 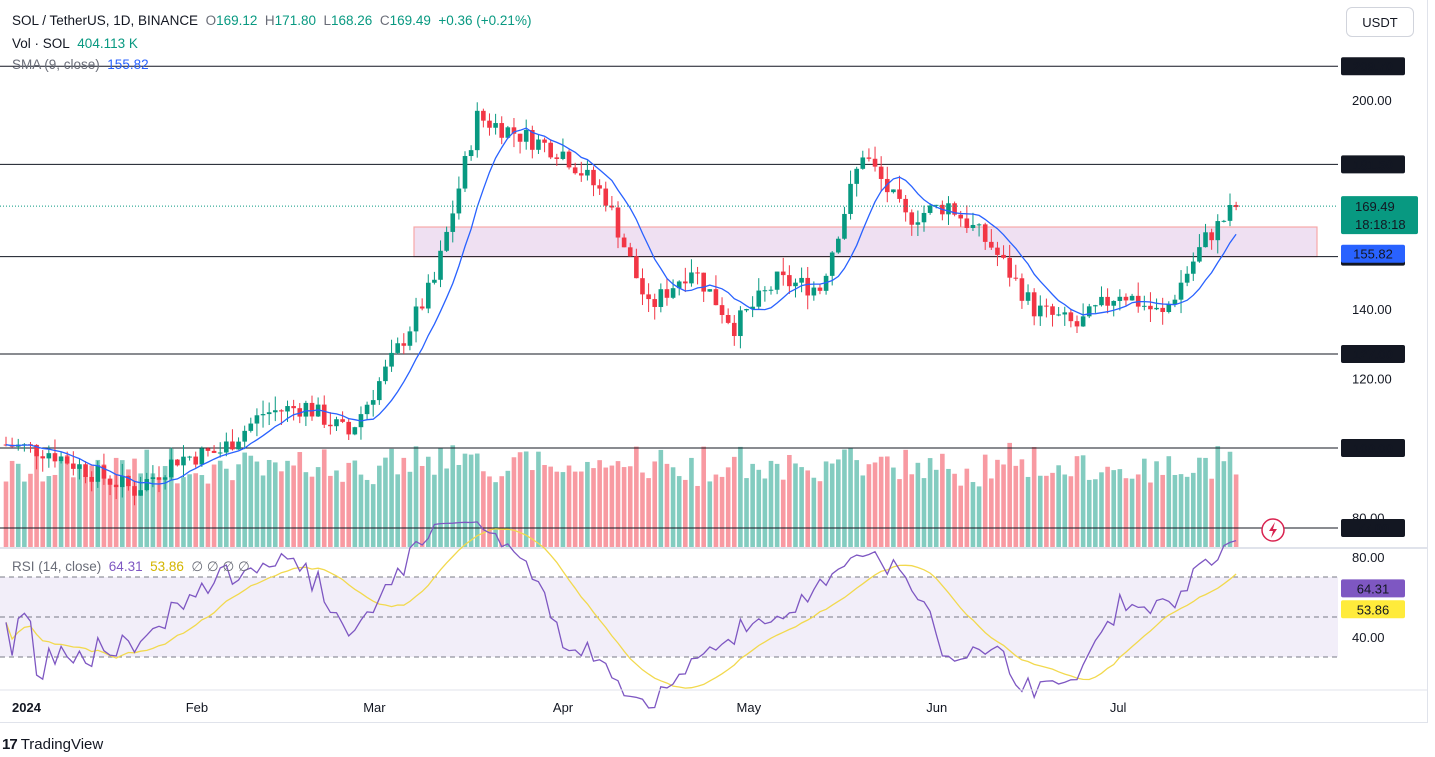 What do you see at coordinates (56, 64) in the screenshot?
I see `sma-label: SMA (9, close)` at bounding box center [56, 64].